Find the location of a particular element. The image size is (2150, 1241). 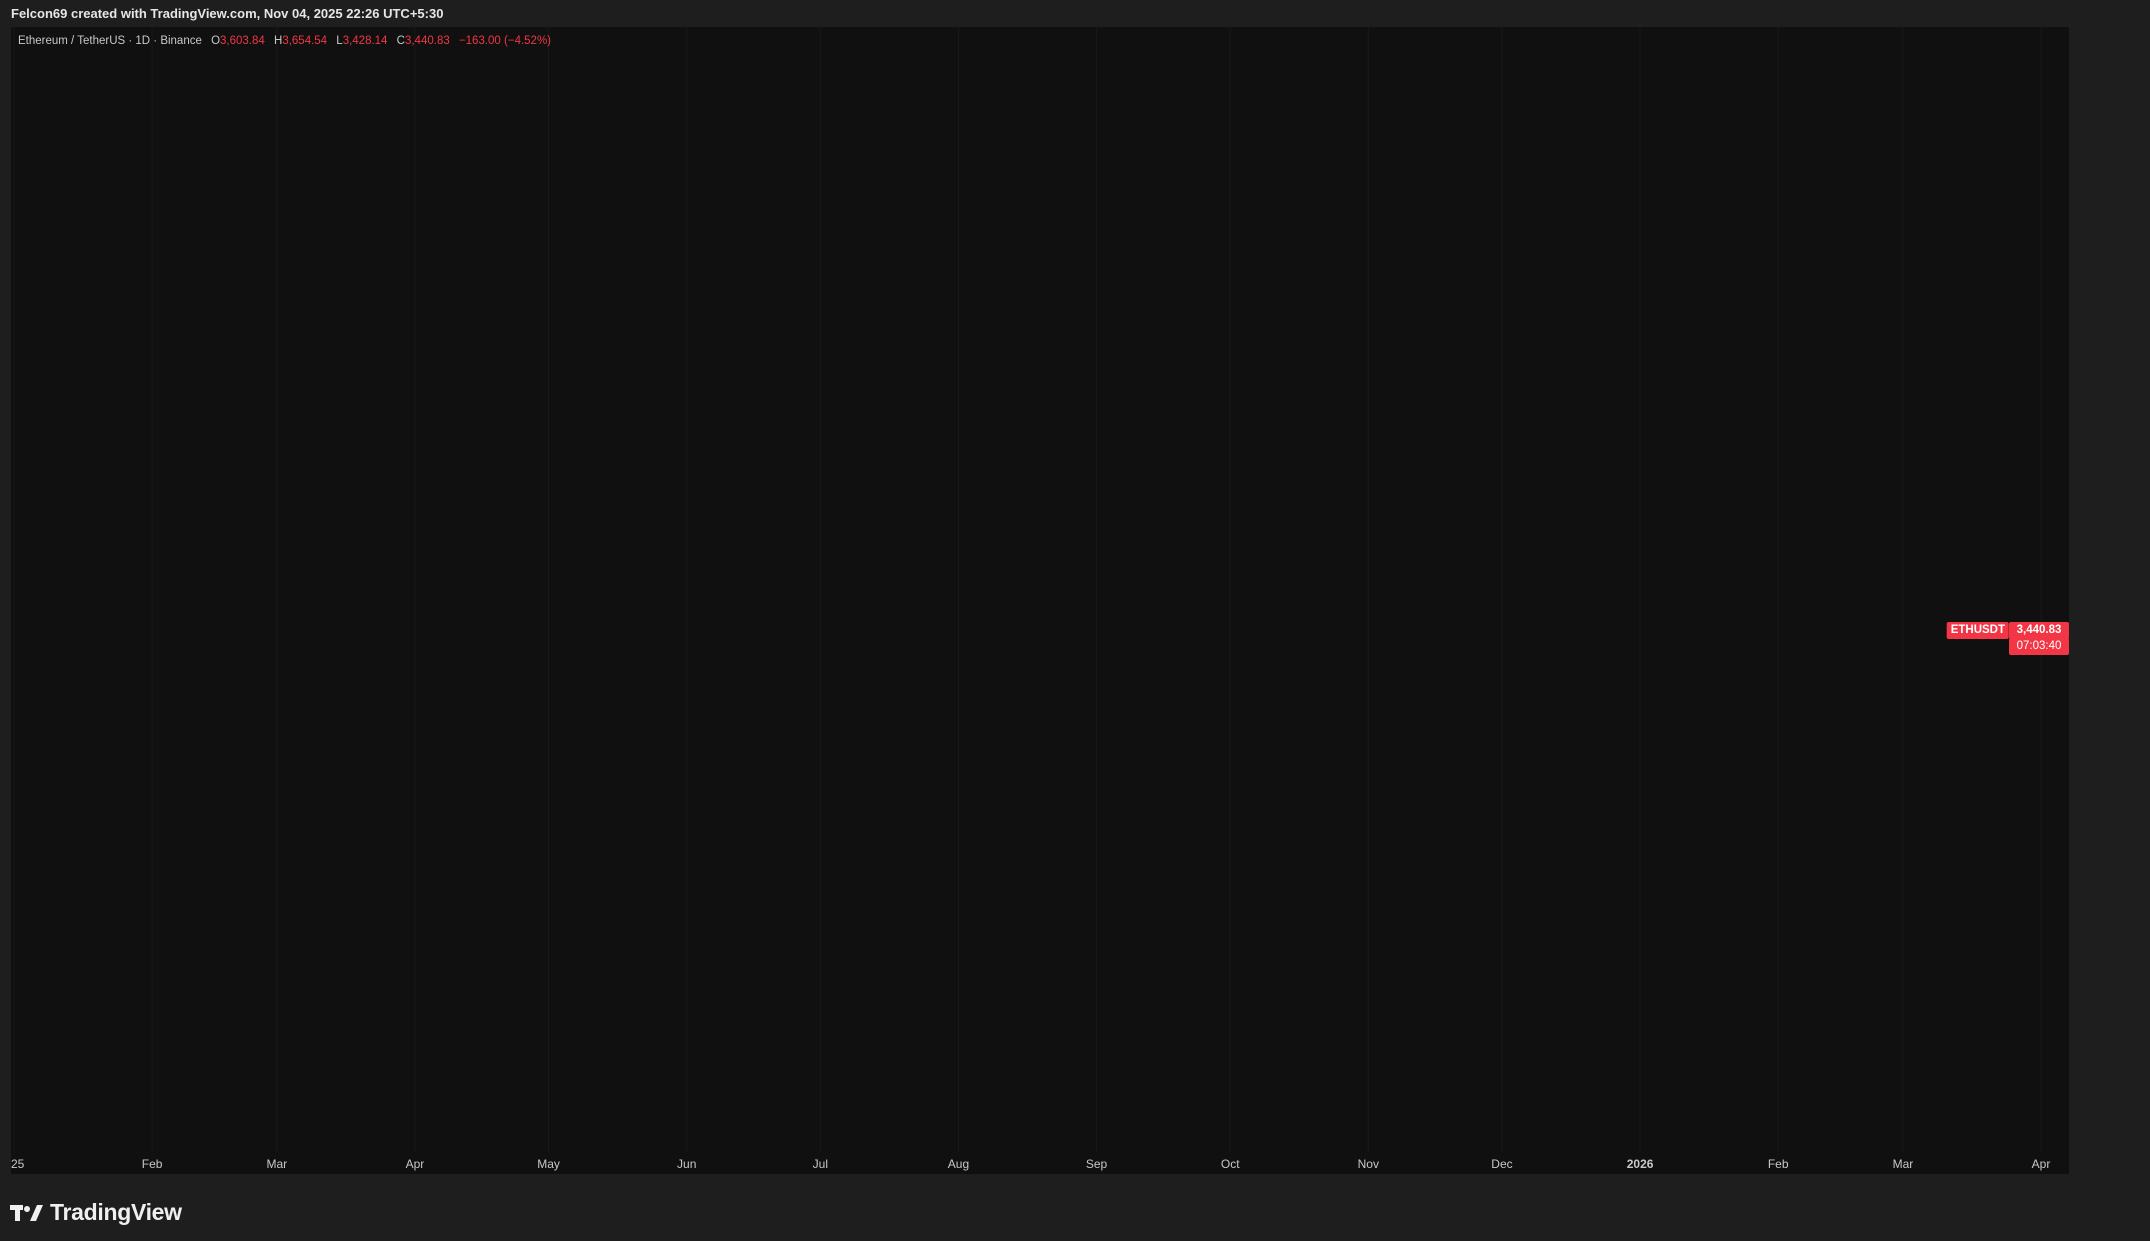

footer-bar is located at coordinates (1075, 1215).